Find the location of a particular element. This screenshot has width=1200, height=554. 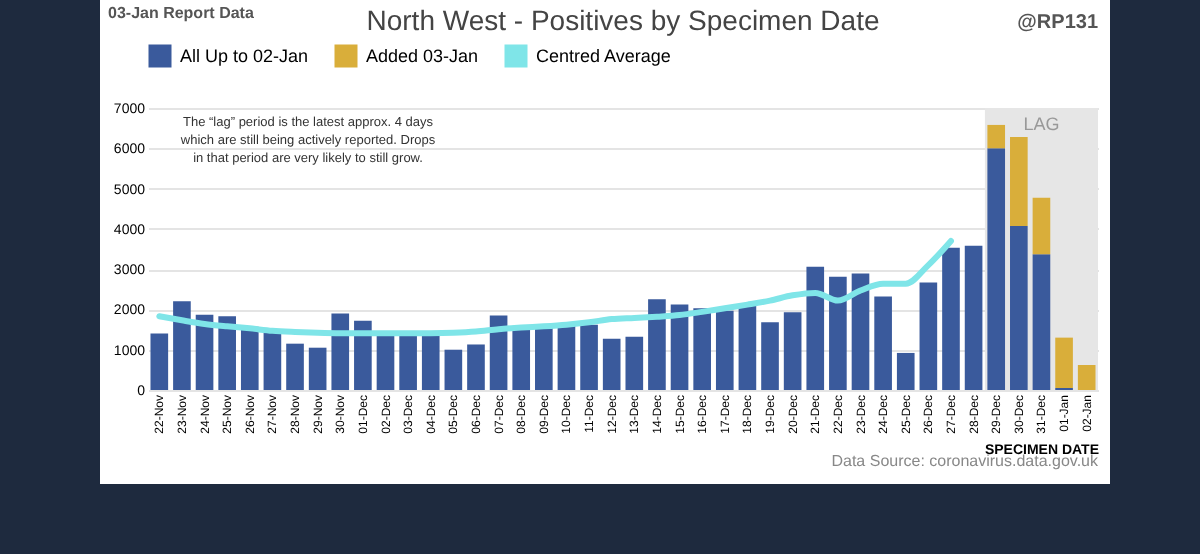

chart-title: North West - Positives by Specimen Date is located at coordinates (623, 20).